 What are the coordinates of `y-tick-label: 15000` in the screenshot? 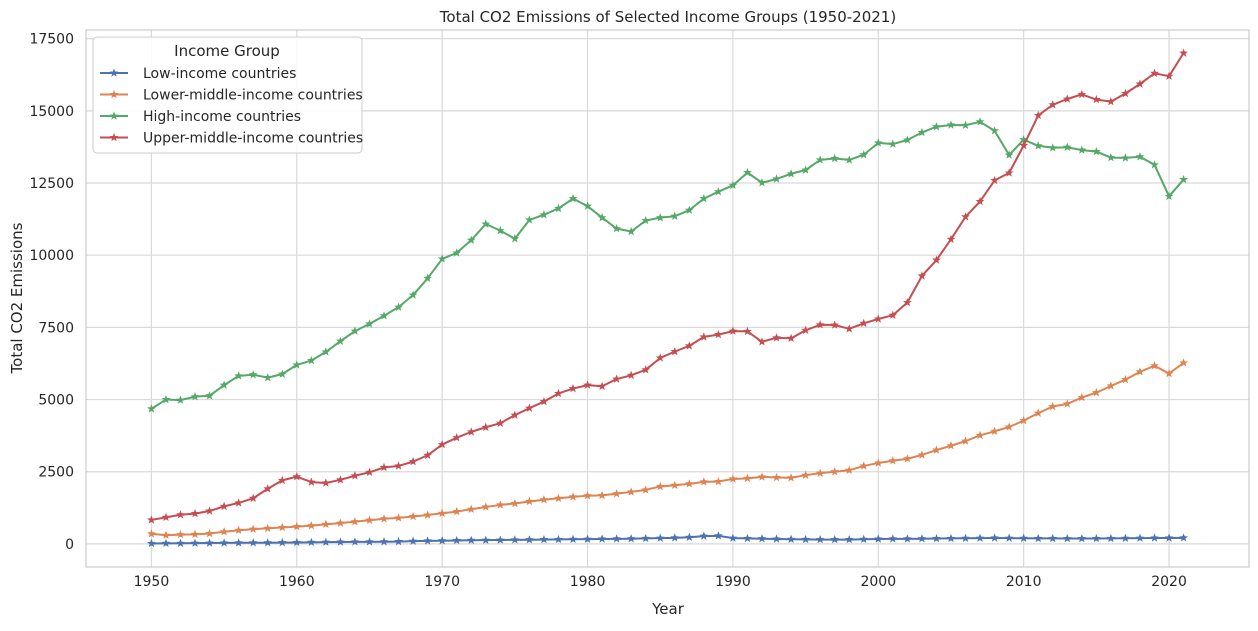 It's located at (51, 112).